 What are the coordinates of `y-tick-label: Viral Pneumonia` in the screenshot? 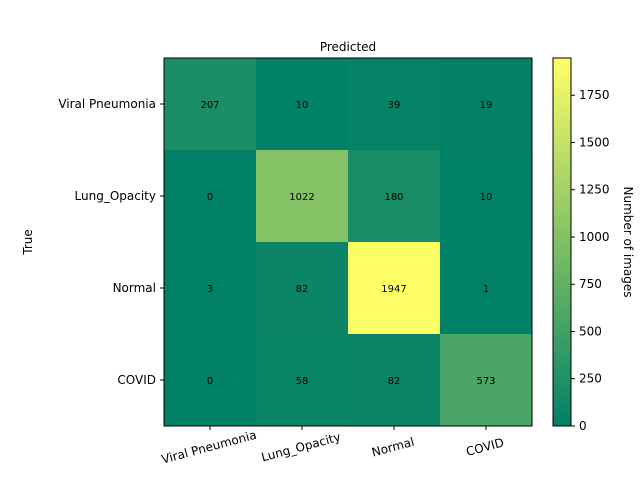 It's located at (107, 104).